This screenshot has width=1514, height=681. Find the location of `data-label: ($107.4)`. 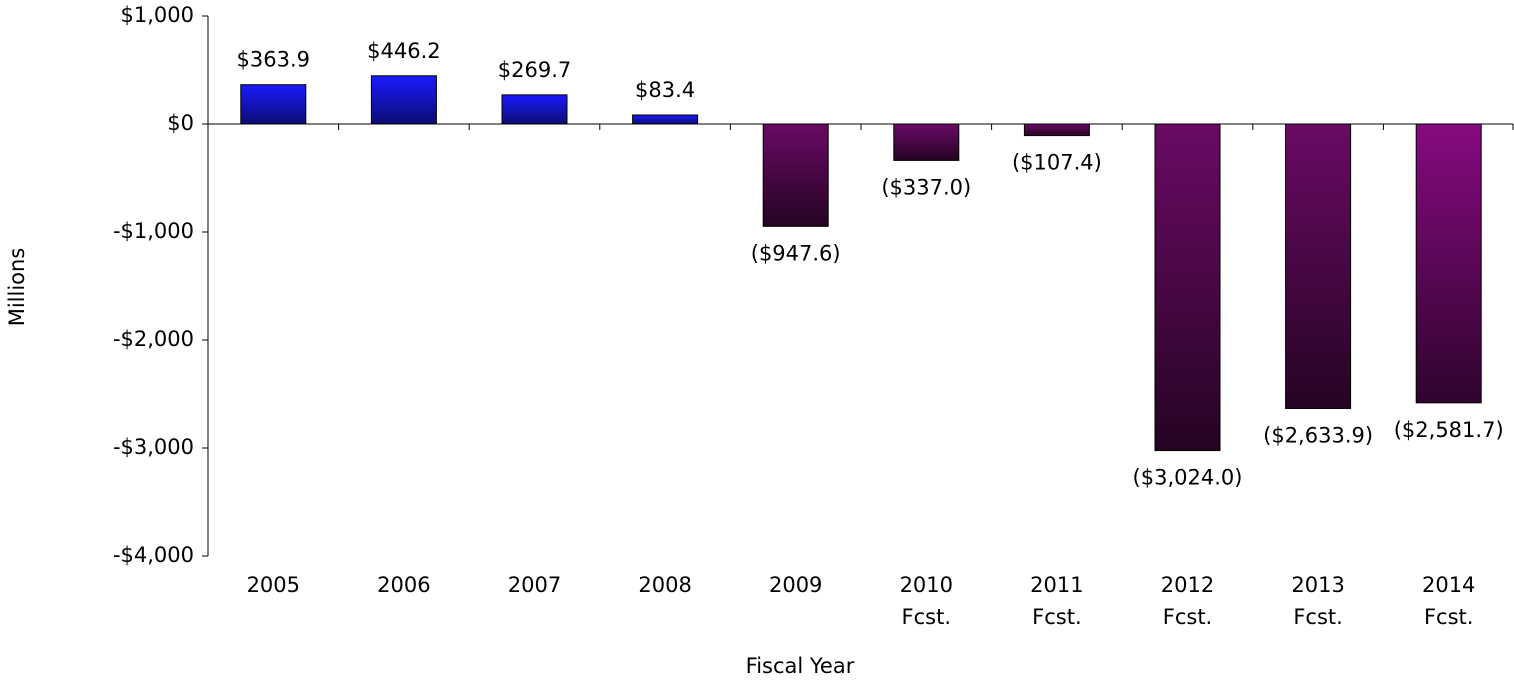

data-label: ($107.4) is located at coordinates (1057, 163).